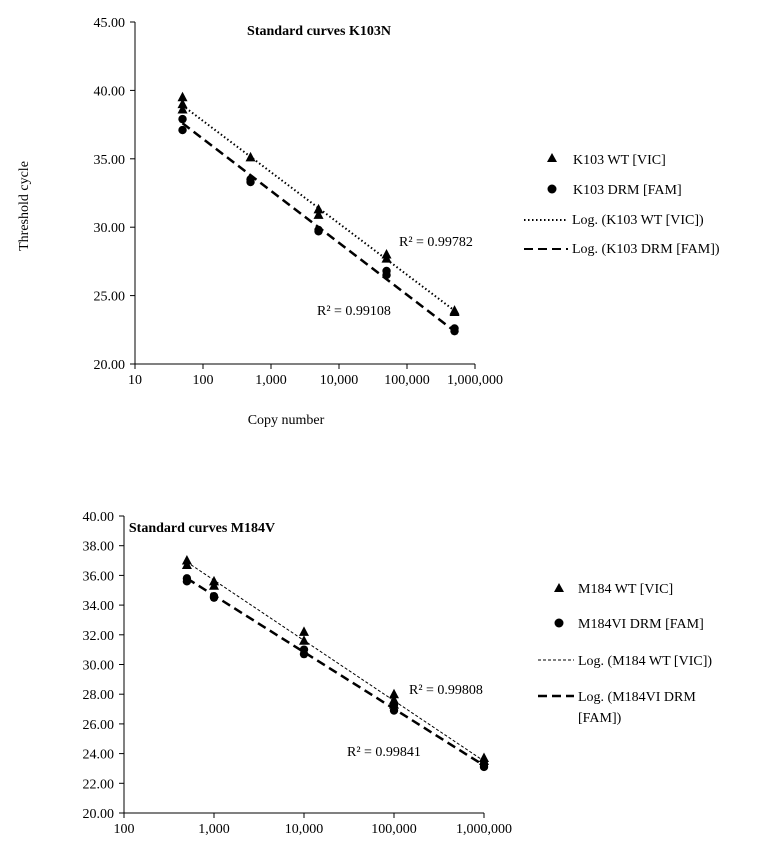 This screenshot has height=852, width=764. I want to click on trendline-fine-dashed, so click(335, 661).